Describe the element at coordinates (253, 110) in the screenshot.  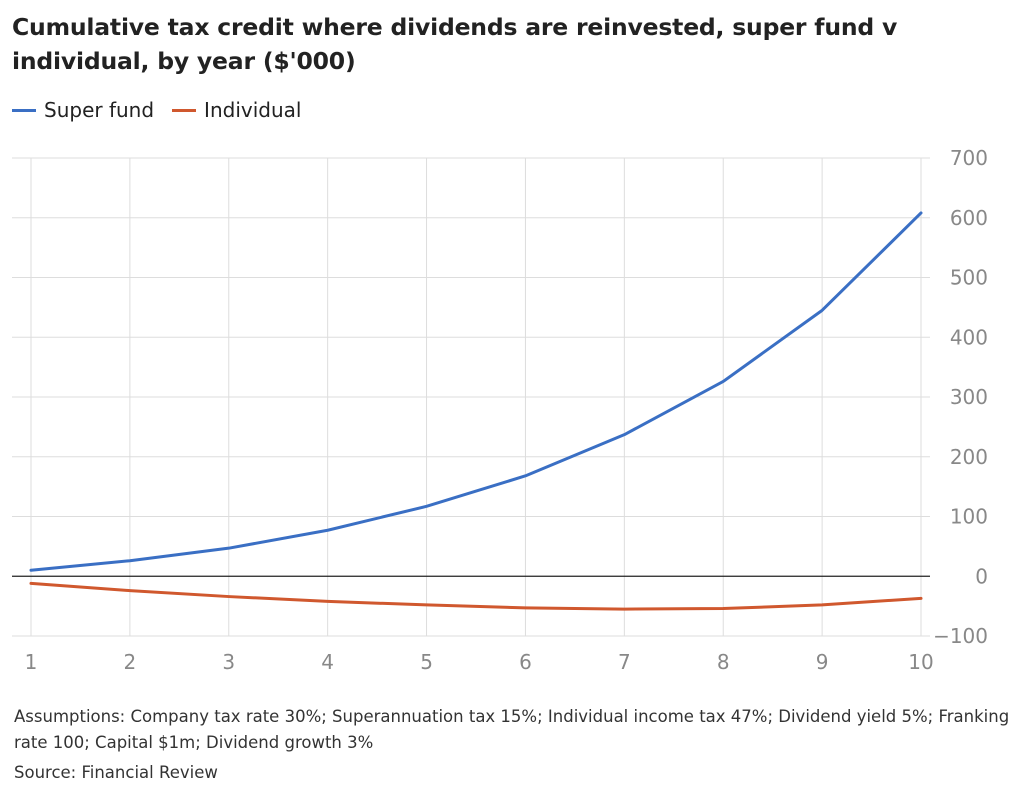
I see `legend-label-individual: Individual` at that location.